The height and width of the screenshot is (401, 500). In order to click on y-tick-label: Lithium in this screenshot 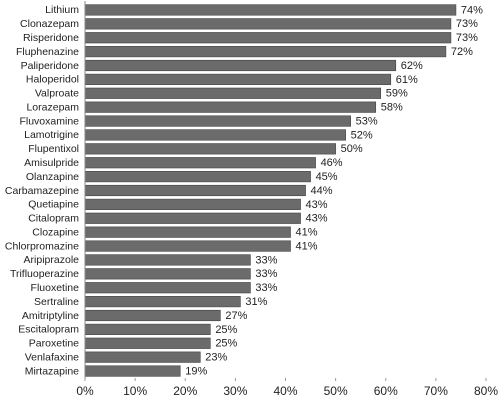, I will do `click(62, 10)`.